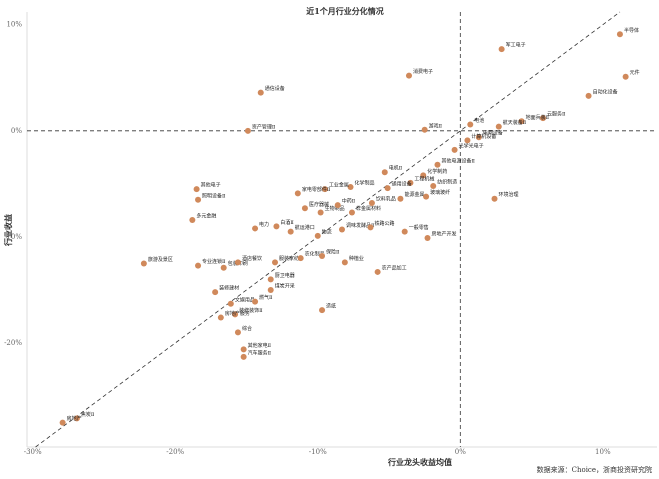 This screenshot has width=659, height=479. What do you see at coordinates (447, 182) in the screenshot?
I see `point-label: 纺织制造` at bounding box center [447, 182].